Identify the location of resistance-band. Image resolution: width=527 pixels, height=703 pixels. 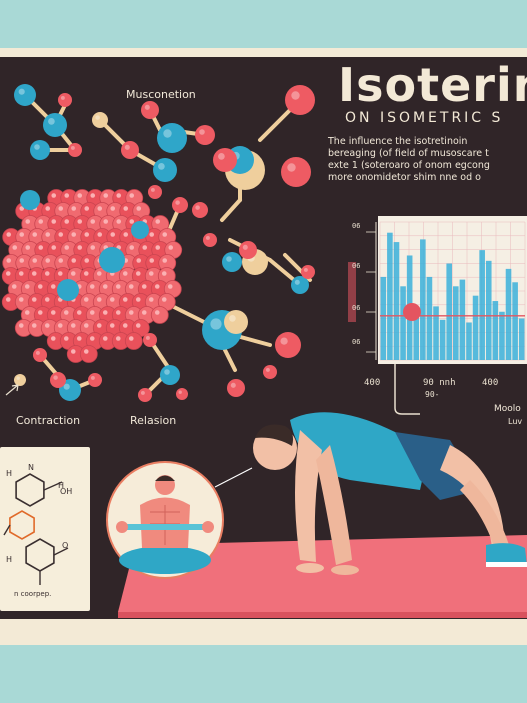
(165, 527).